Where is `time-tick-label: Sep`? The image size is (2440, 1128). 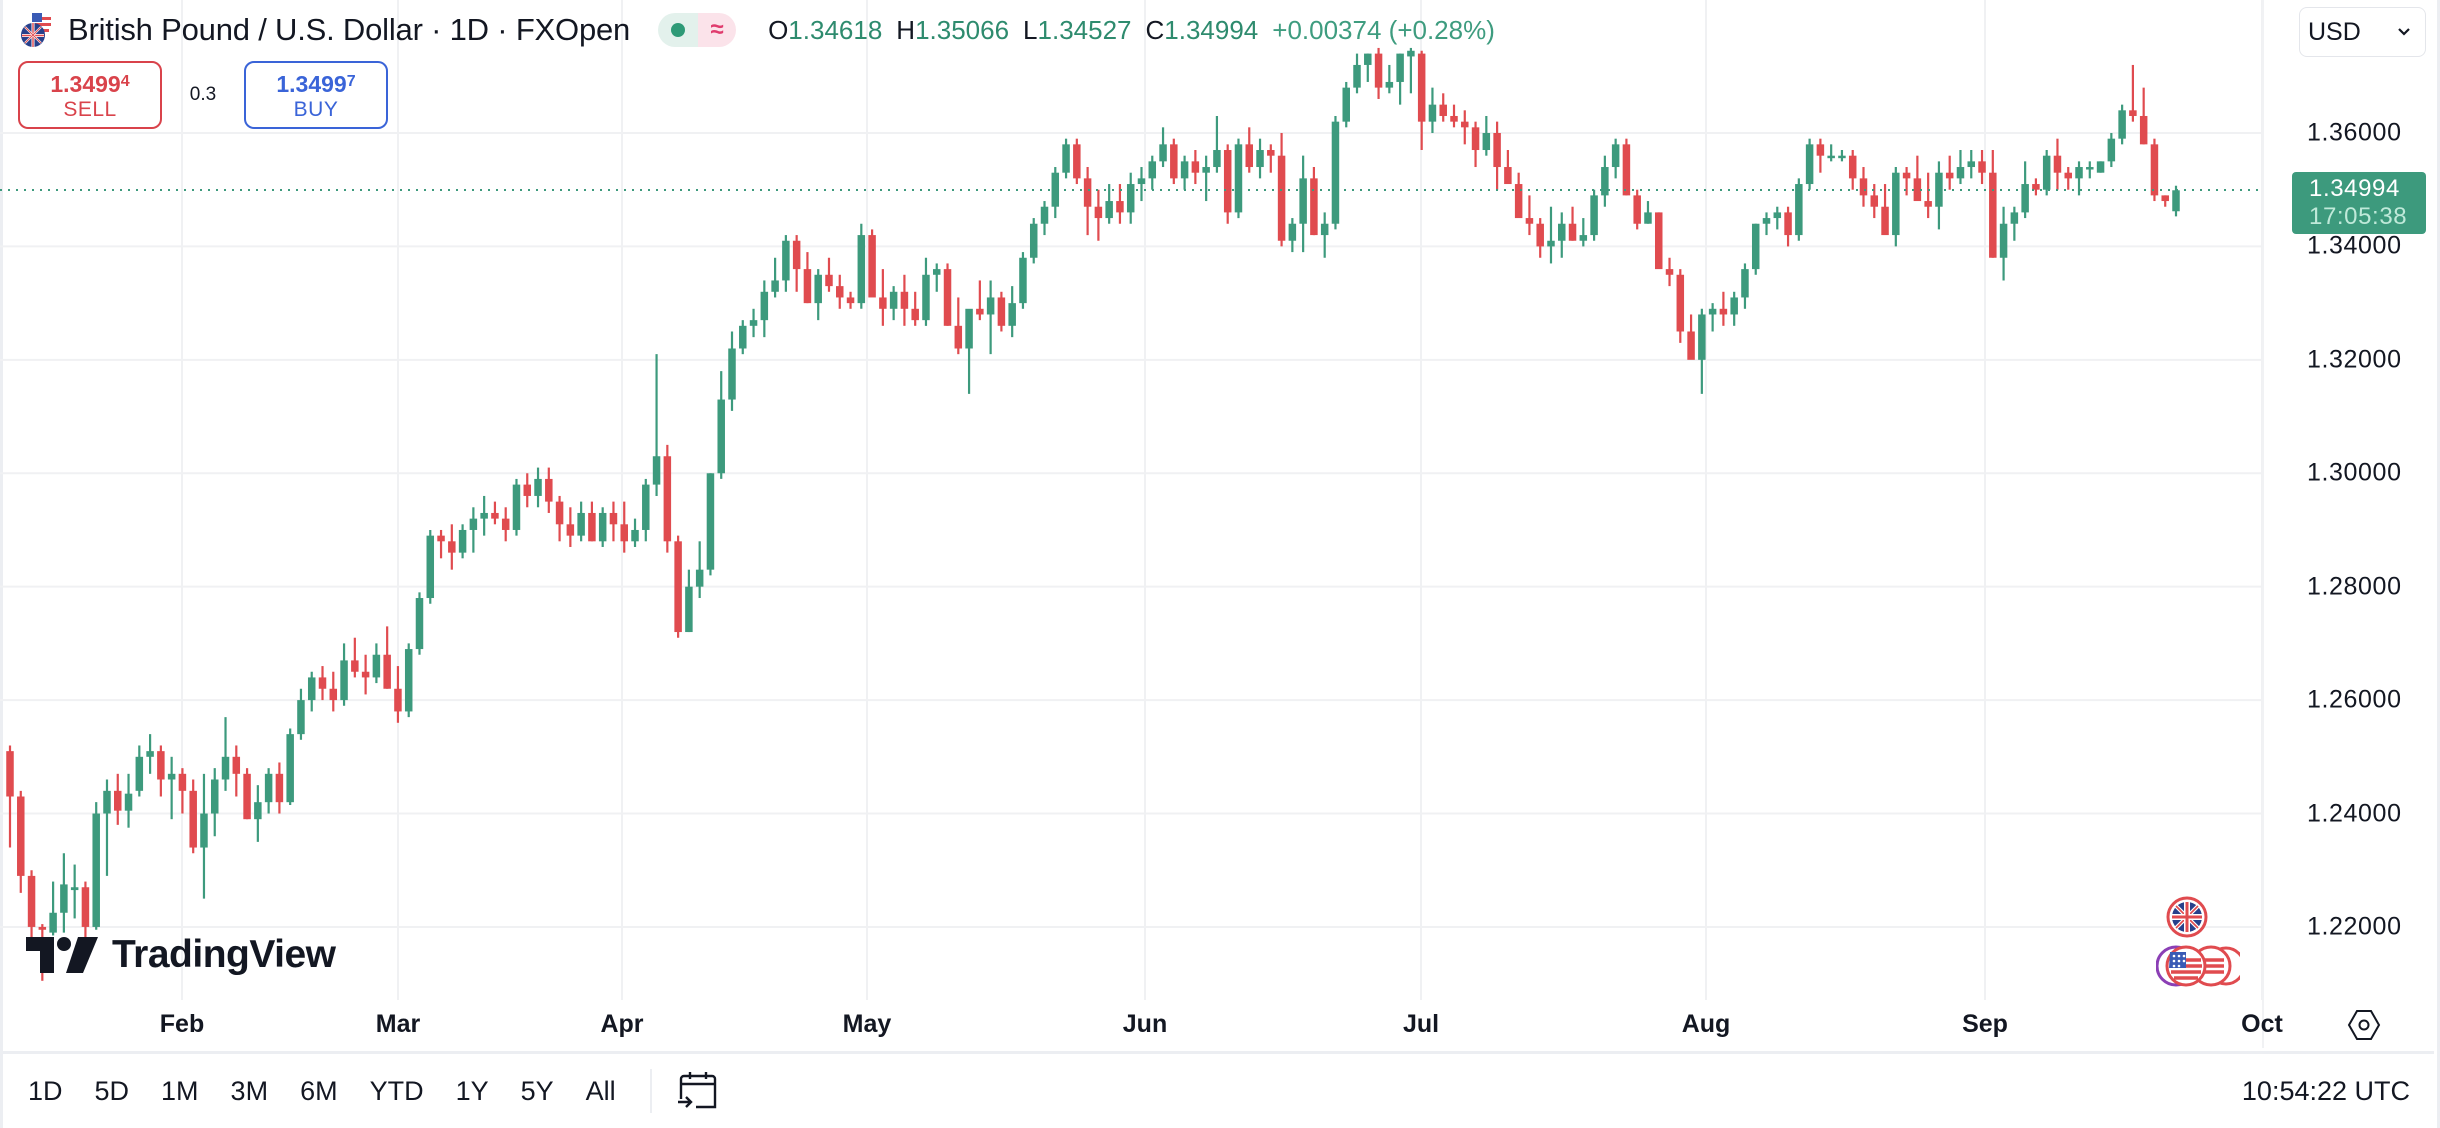
time-tick-label: Sep is located at coordinates (1985, 1024).